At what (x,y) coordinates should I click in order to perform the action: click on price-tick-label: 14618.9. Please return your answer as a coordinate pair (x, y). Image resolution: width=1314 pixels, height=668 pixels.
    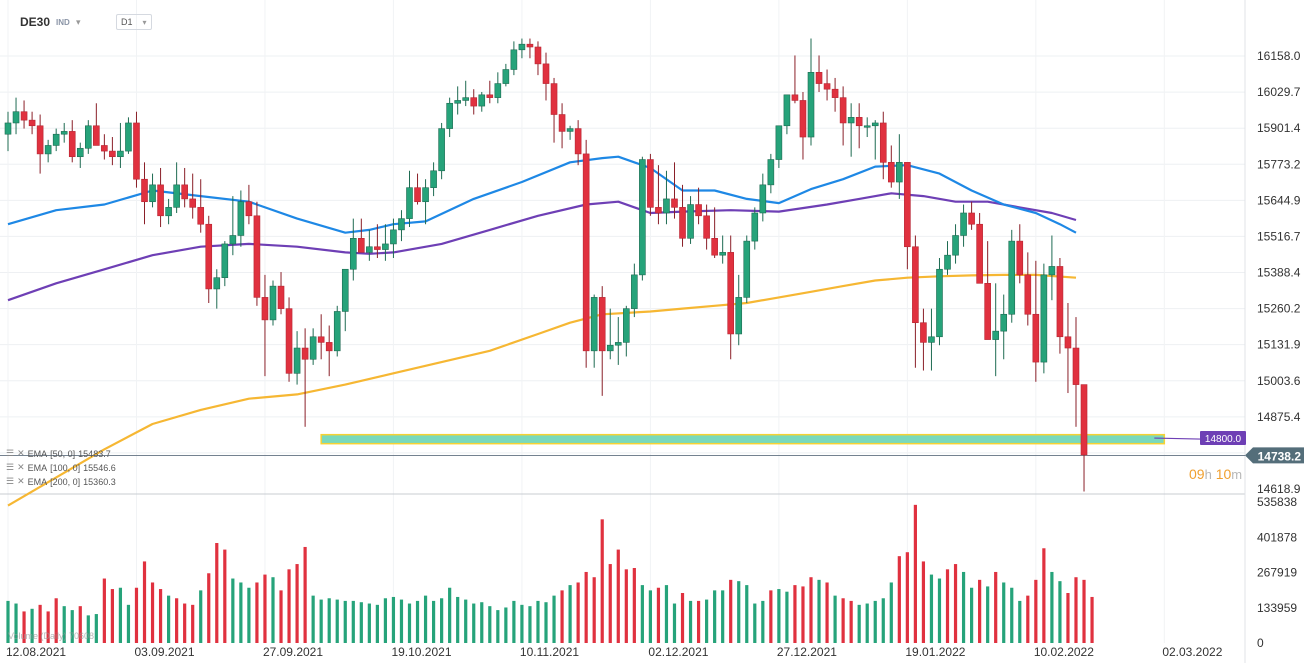
    Looking at the image, I should click on (1279, 489).